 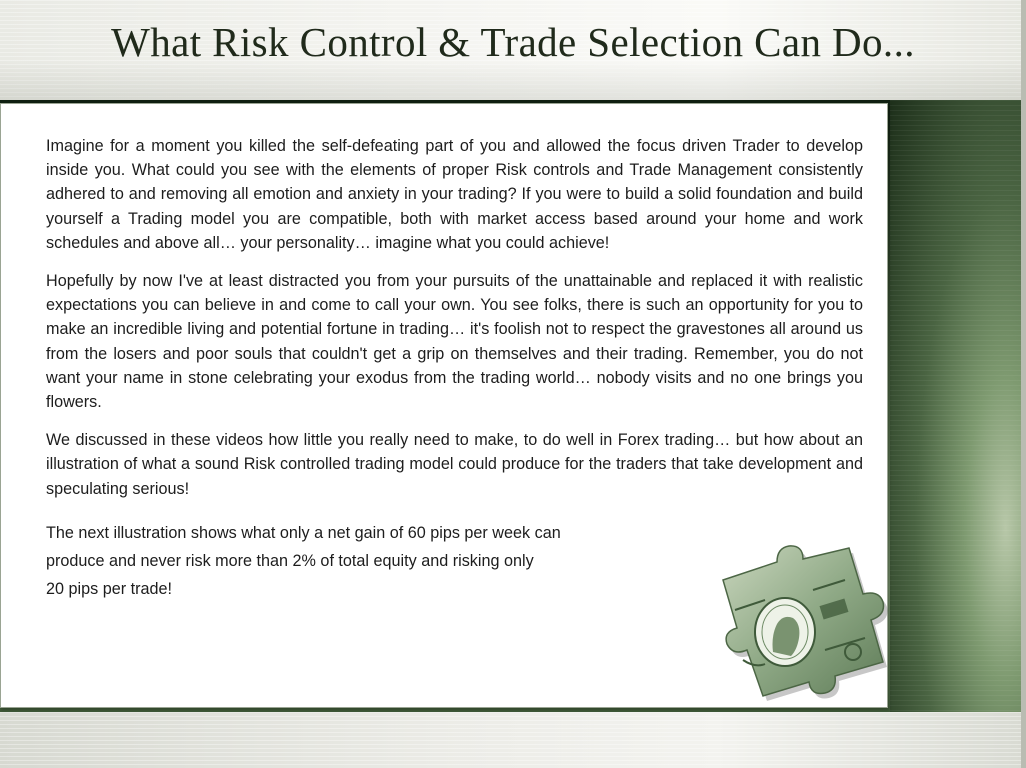 What do you see at coordinates (109, 588) in the screenshot?
I see `closing-line-3: 20 pips per trade!` at bounding box center [109, 588].